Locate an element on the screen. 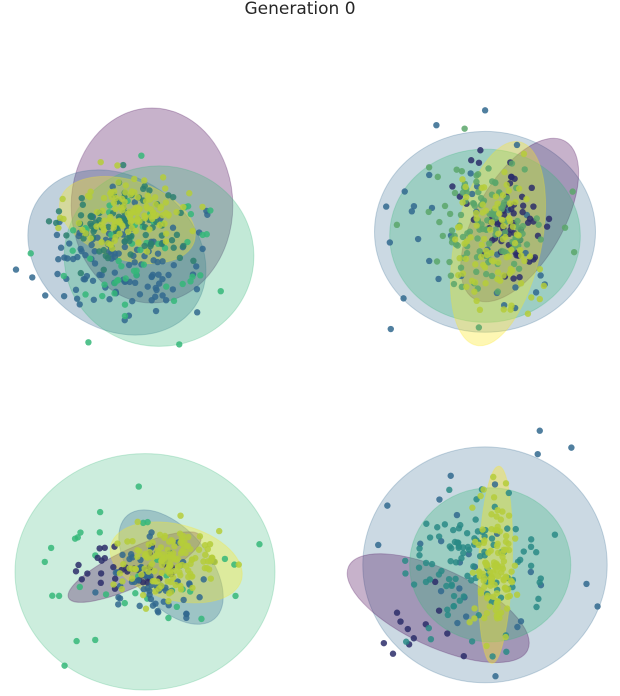  chart-title: Generation 0 is located at coordinates (300, 9).